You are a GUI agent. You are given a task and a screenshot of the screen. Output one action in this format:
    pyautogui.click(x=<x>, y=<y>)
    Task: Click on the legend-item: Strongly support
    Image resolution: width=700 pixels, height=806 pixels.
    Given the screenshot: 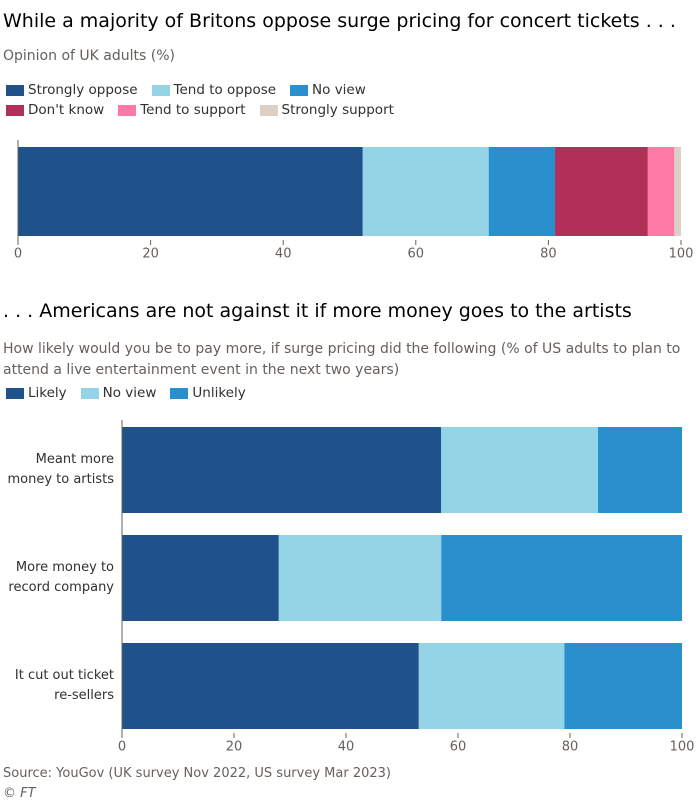 What is the action you would take?
    pyautogui.click(x=326, y=110)
    